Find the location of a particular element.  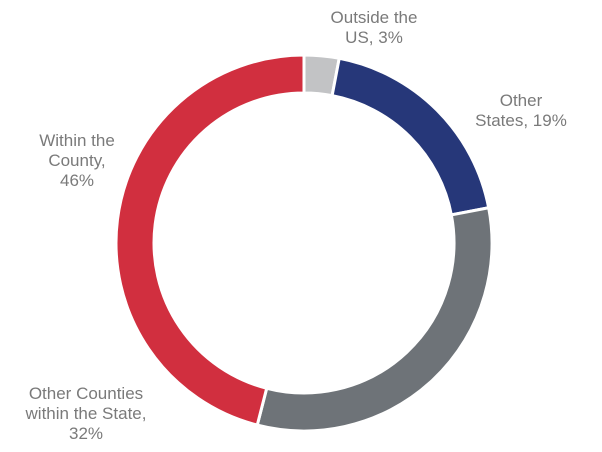

slice-label-3: Within the County, 46% is located at coordinates (77, 160).